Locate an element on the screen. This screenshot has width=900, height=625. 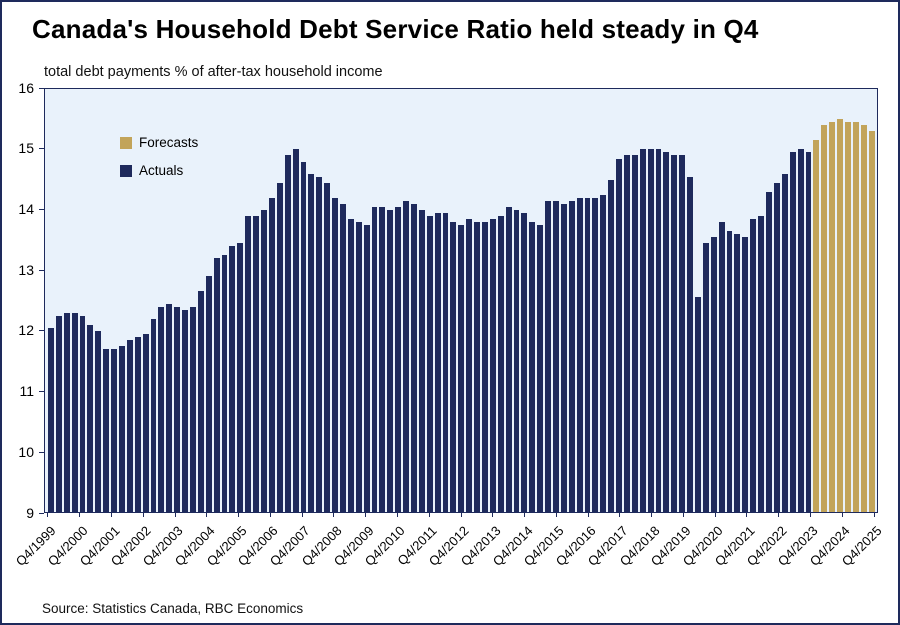
y-tick-label: 13 is located at coordinates (26, 269).